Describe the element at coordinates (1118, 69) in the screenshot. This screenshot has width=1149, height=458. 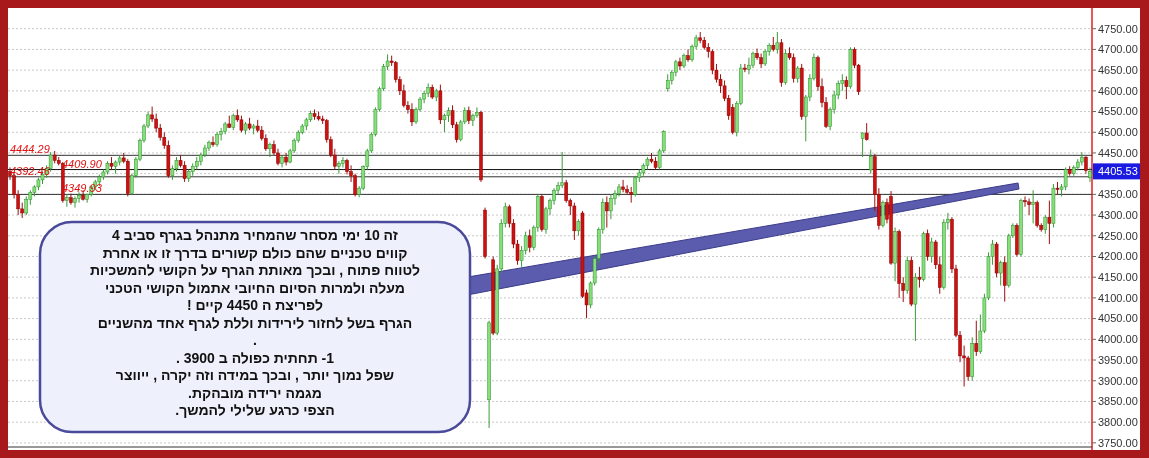
I see `y-tick-label: 4650.00` at that location.